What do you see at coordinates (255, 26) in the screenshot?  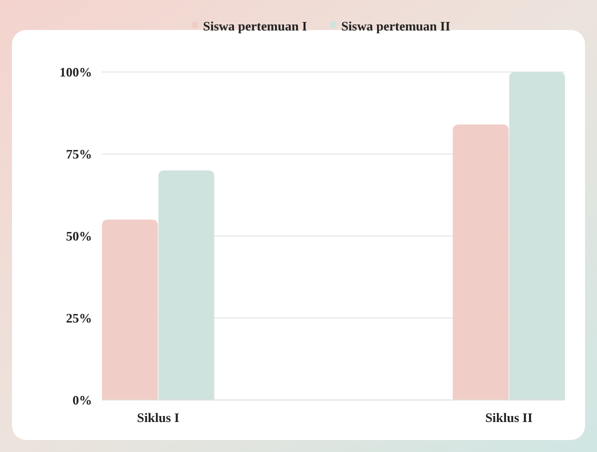 I see `legend-label: Siswa pertemuan I` at bounding box center [255, 26].